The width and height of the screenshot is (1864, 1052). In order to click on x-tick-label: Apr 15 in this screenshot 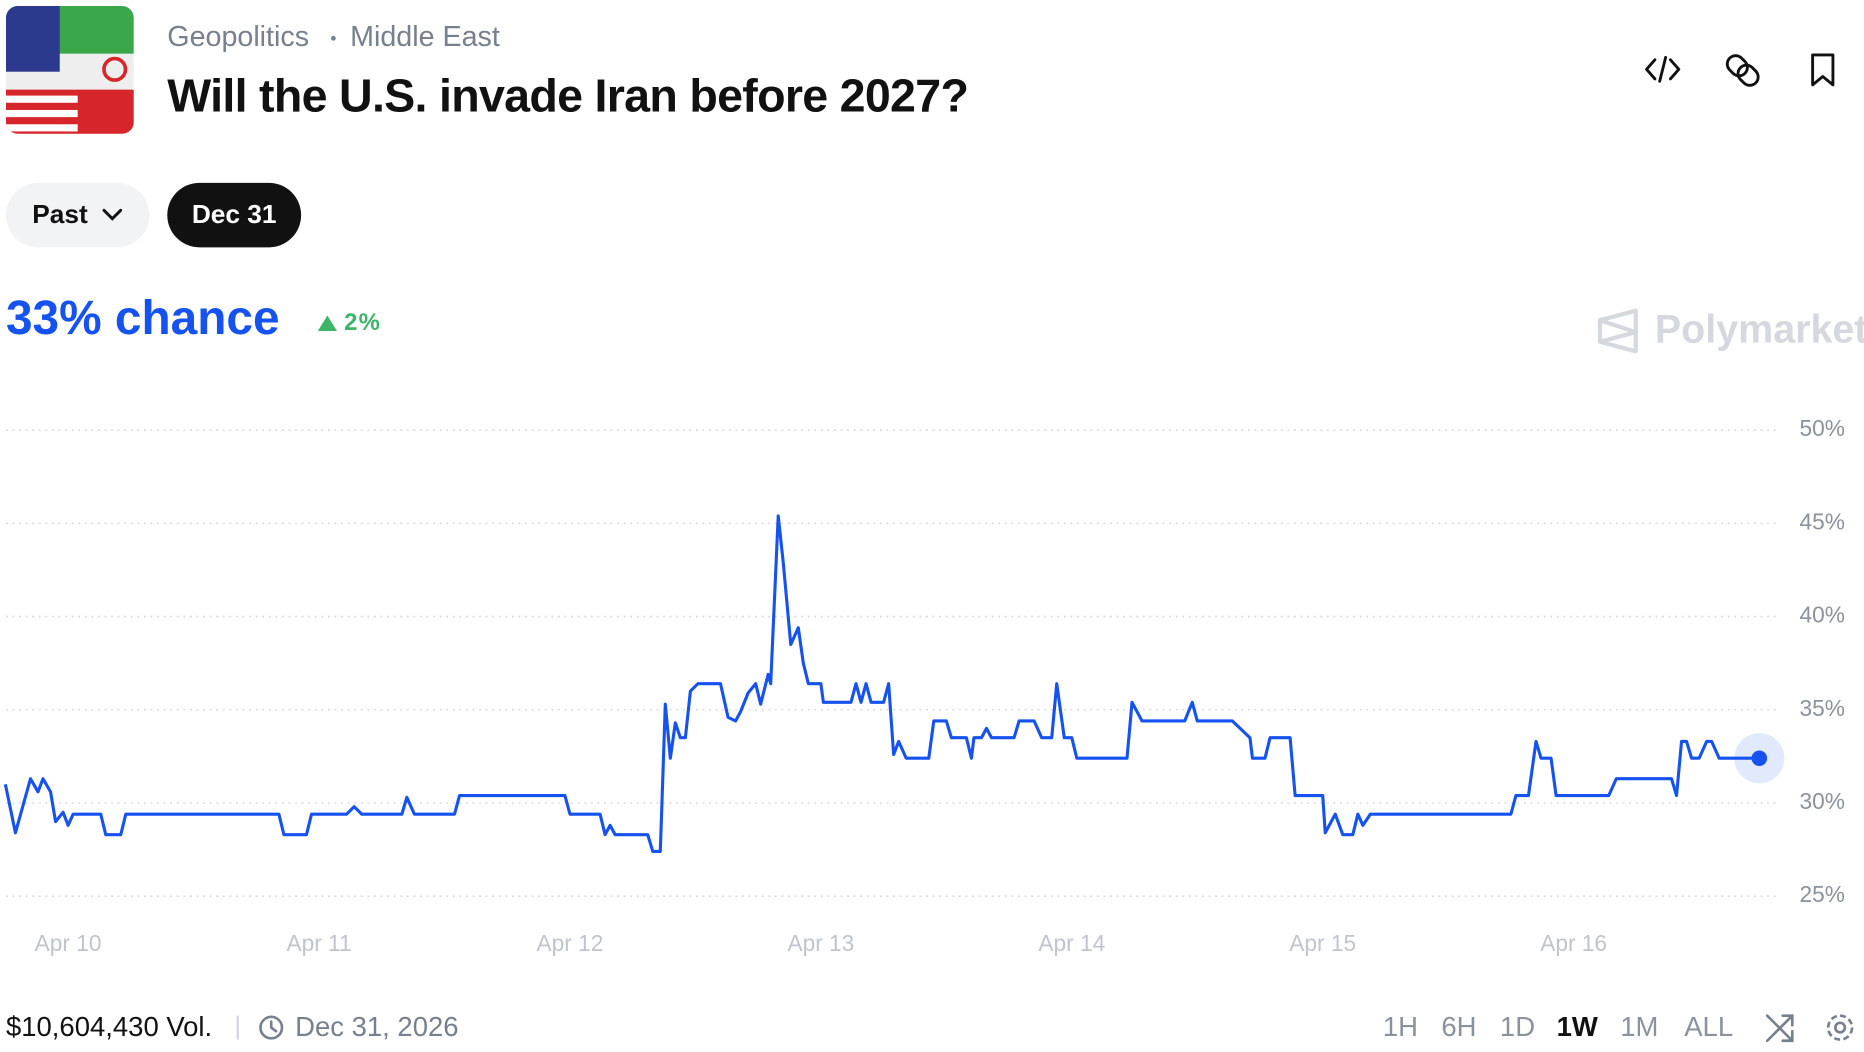, I will do `click(1322, 943)`.